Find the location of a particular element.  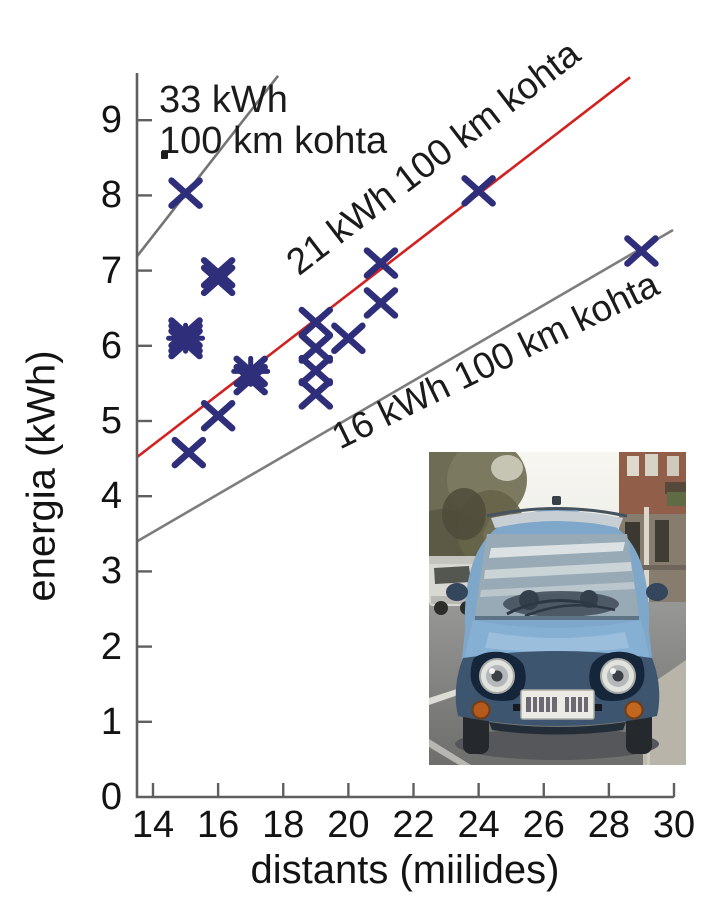

y-tick-label: 0 is located at coordinates (111, 797).